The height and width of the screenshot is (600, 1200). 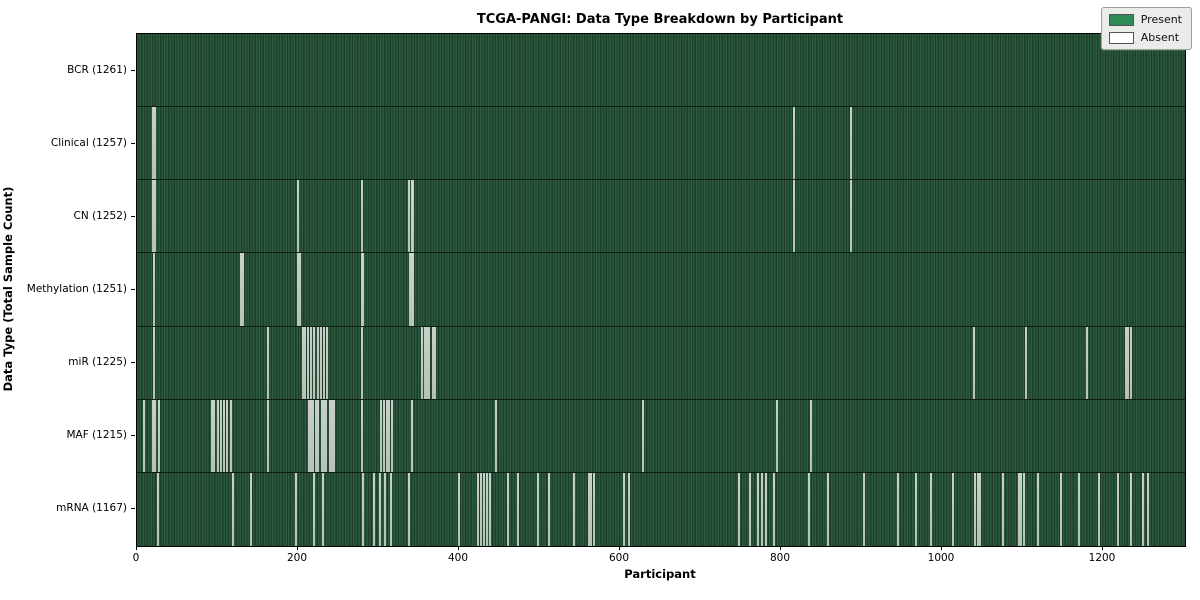 What do you see at coordinates (619, 558) in the screenshot?
I see `xtick-label-600: 600` at bounding box center [619, 558].